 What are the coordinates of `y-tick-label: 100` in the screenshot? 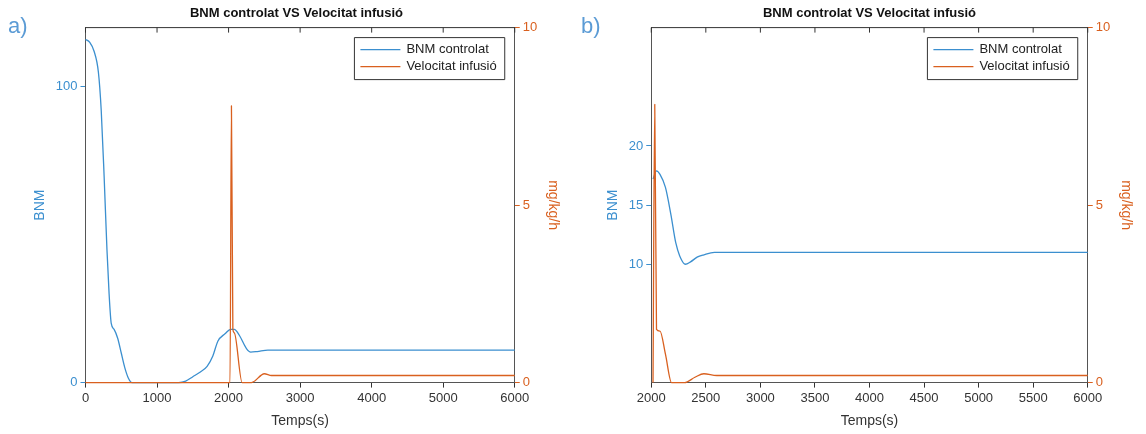 It's located at (66, 86).